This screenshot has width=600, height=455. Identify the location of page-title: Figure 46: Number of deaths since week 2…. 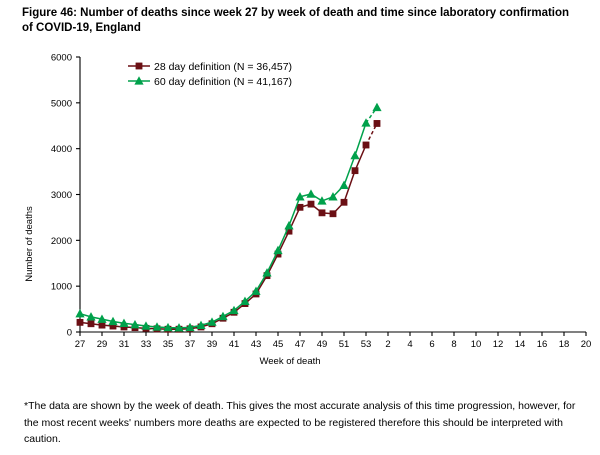
(296, 20).